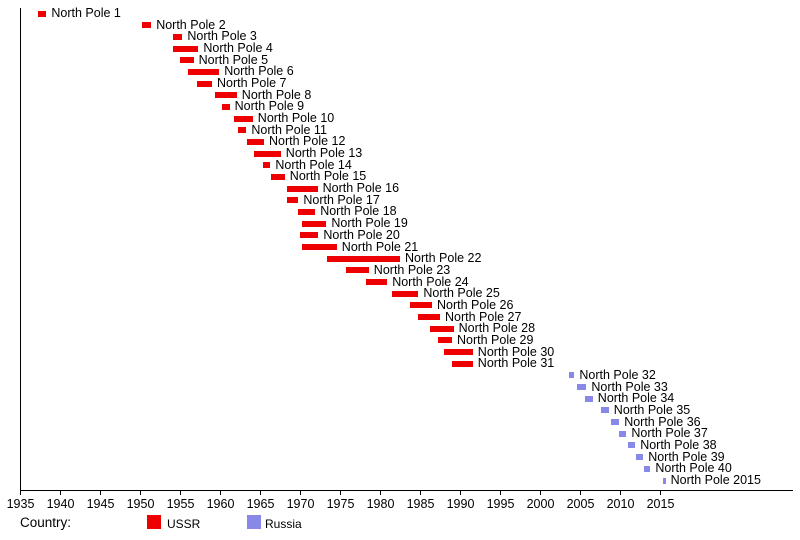 The image size is (800, 540). What do you see at coordinates (500, 504) in the screenshot?
I see `x-tick-label: 1995` at bounding box center [500, 504].